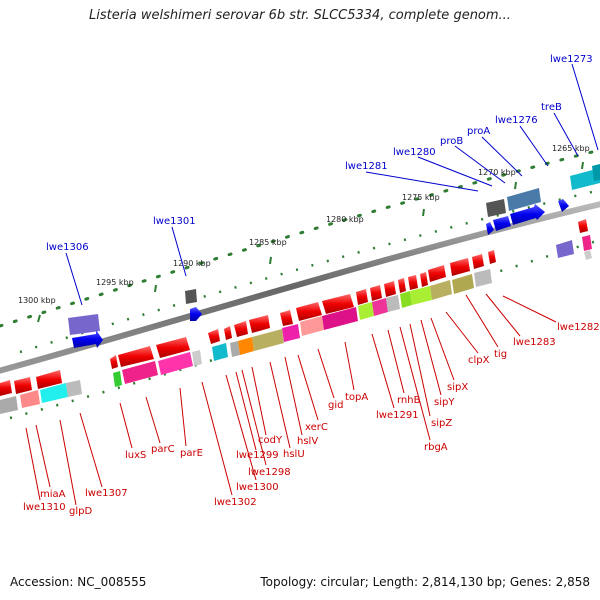  What do you see at coordinates (316, 427) in the screenshot?
I see `gene-label-xerC: xerC` at bounding box center [316, 427].